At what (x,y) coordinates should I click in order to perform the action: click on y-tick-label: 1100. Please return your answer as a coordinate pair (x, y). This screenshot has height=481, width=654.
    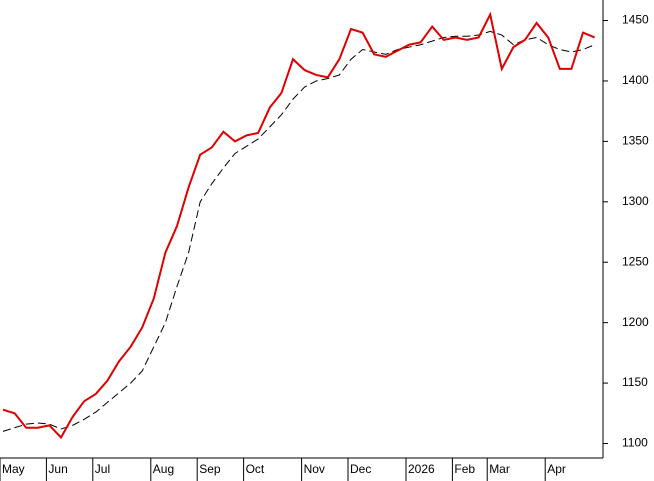
    Looking at the image, I should click on (635, 443).